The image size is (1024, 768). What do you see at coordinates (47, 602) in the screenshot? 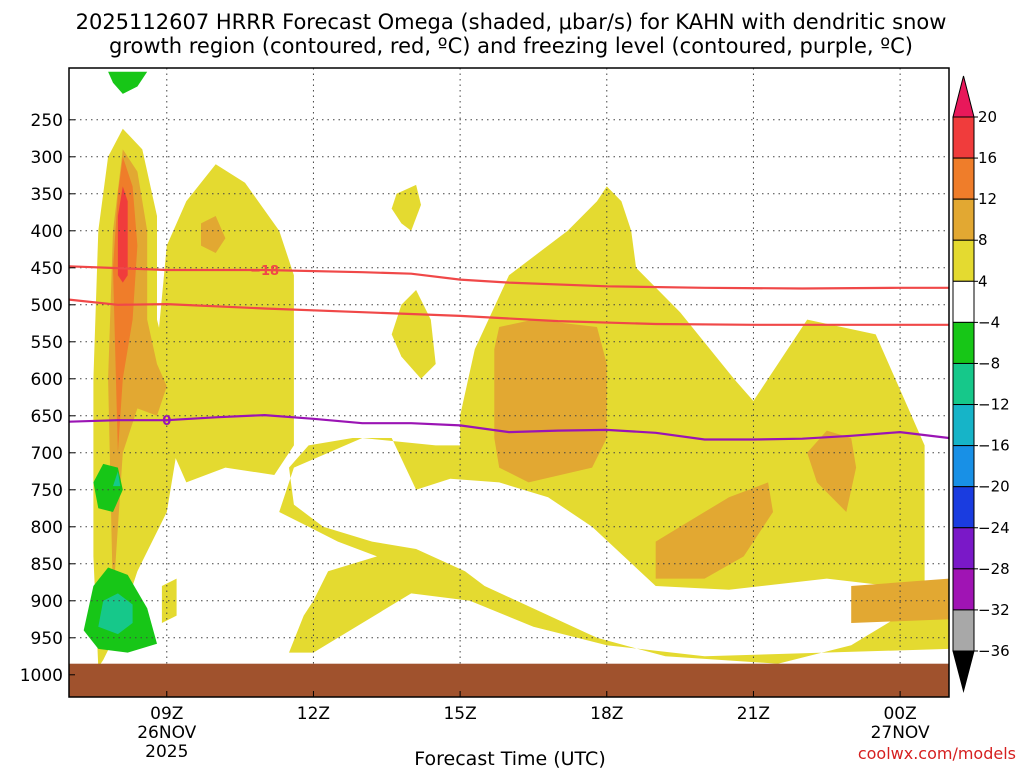
I see `y-tick-label: 900` at bounding box center [47, 602].